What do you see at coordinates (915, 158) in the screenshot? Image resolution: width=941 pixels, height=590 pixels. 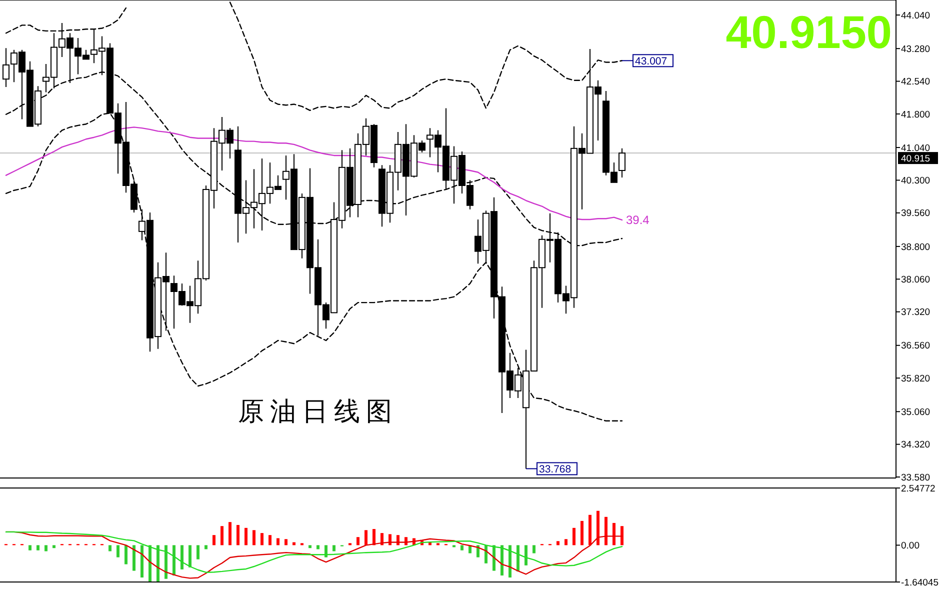 I see `ref-line-label: 40.915` at bounding box center [915, 158].